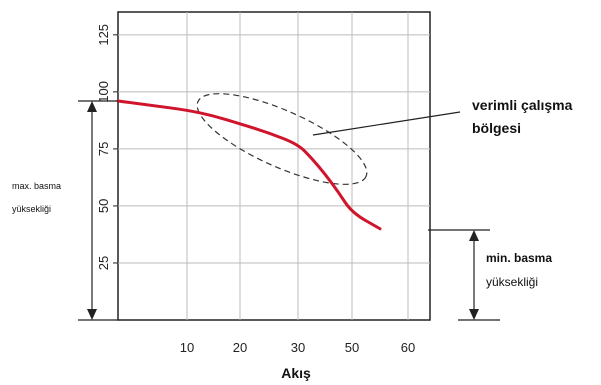 Image resolution: width=601 pixels, height=385 pixels. Describe the element at coordinates (496, 128) in the screenshot. I see `efficient-region-label-line2: bölgesi` at that location.